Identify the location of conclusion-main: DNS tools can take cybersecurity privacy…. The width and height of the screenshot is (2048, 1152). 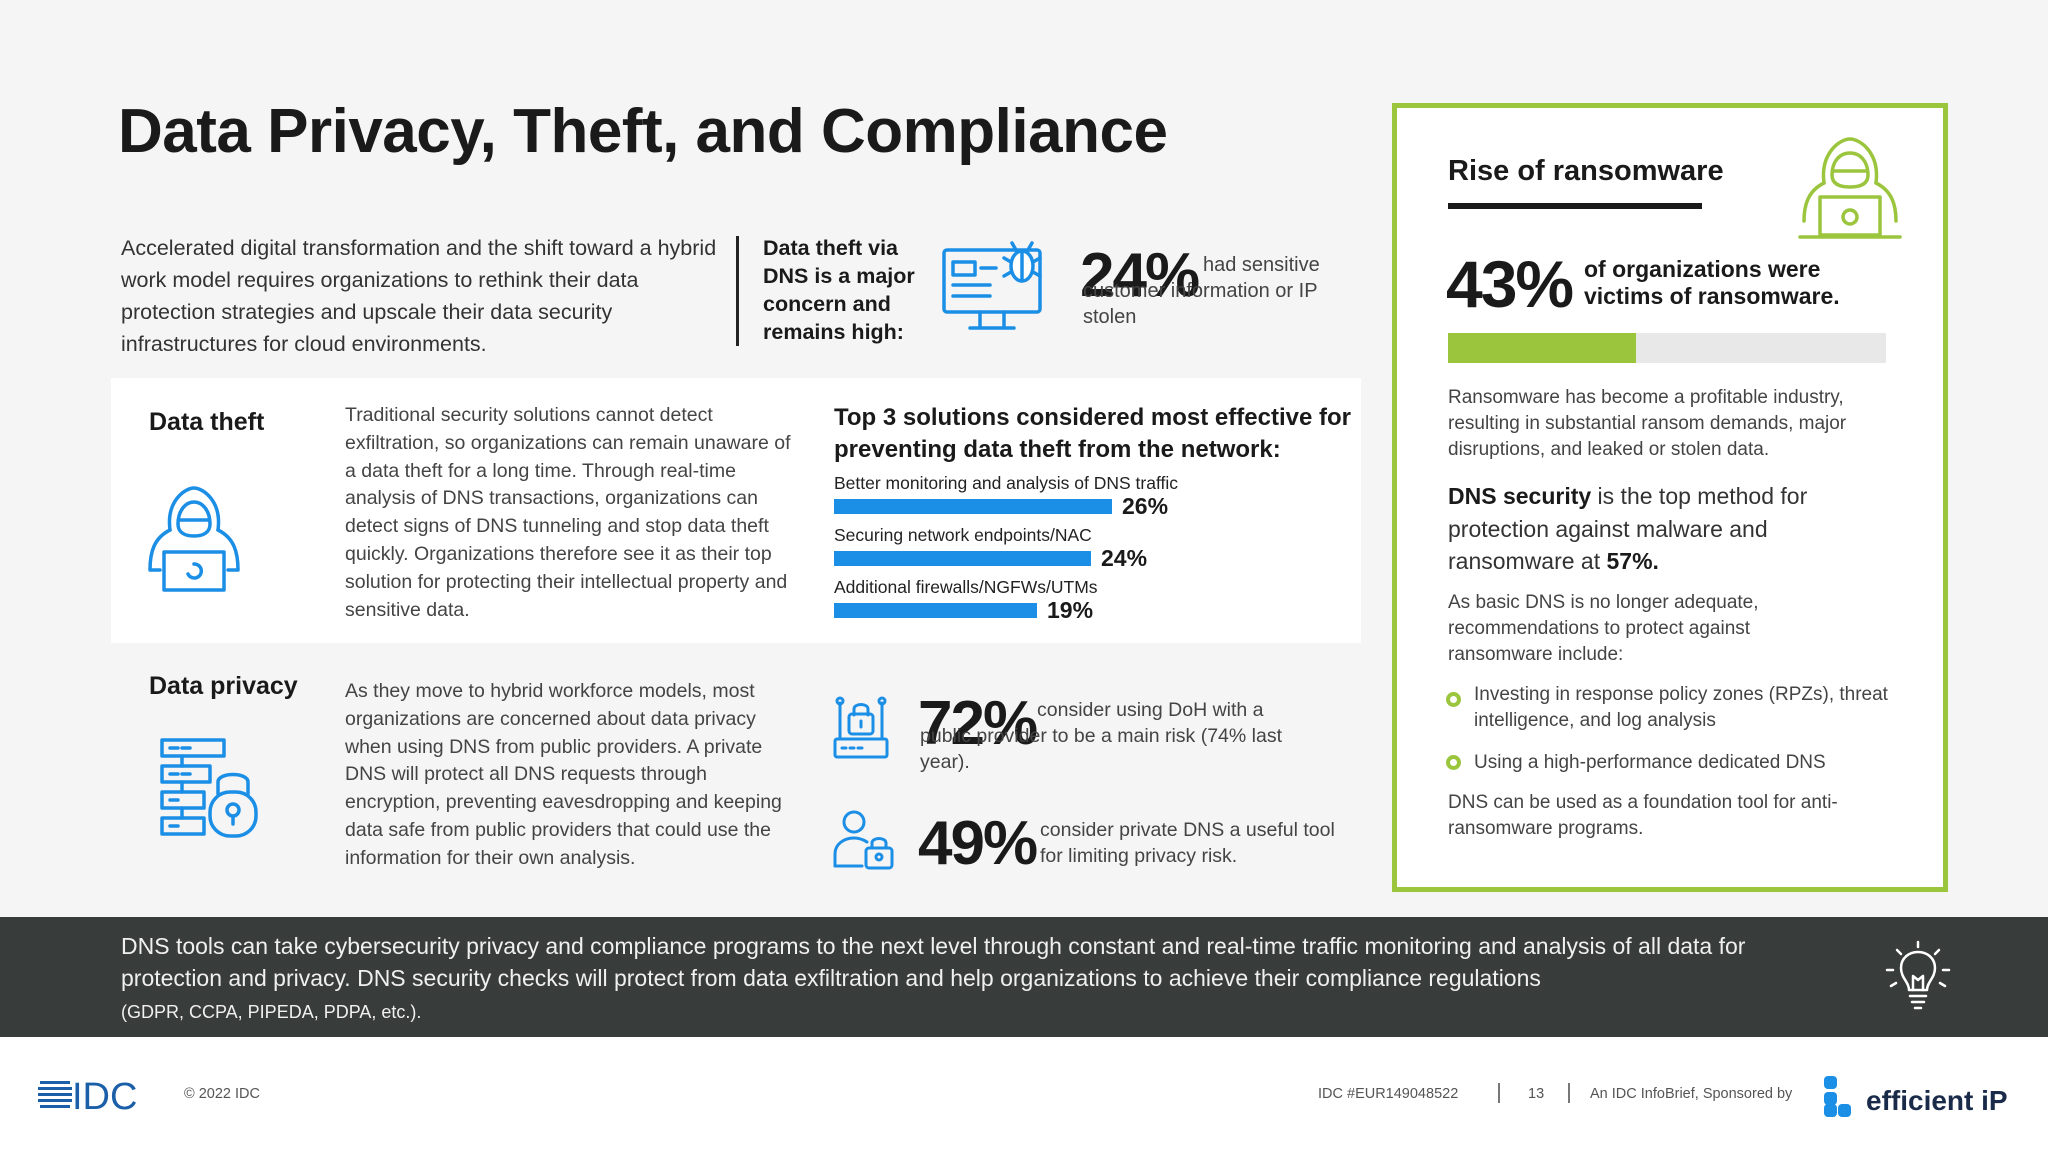
(933, 962).